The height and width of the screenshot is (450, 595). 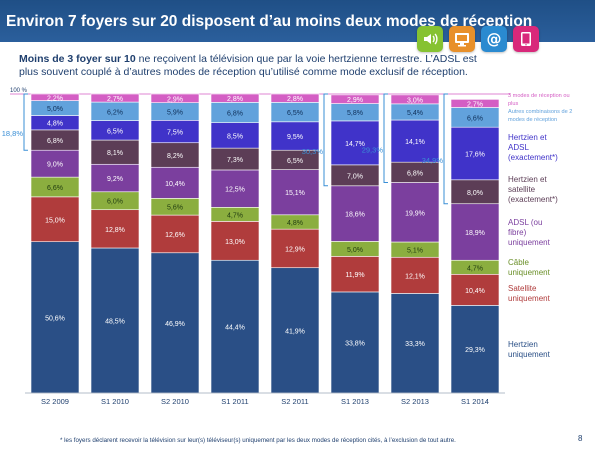 I want to click on data-label: 46,9%, so click(x=175, y=324).